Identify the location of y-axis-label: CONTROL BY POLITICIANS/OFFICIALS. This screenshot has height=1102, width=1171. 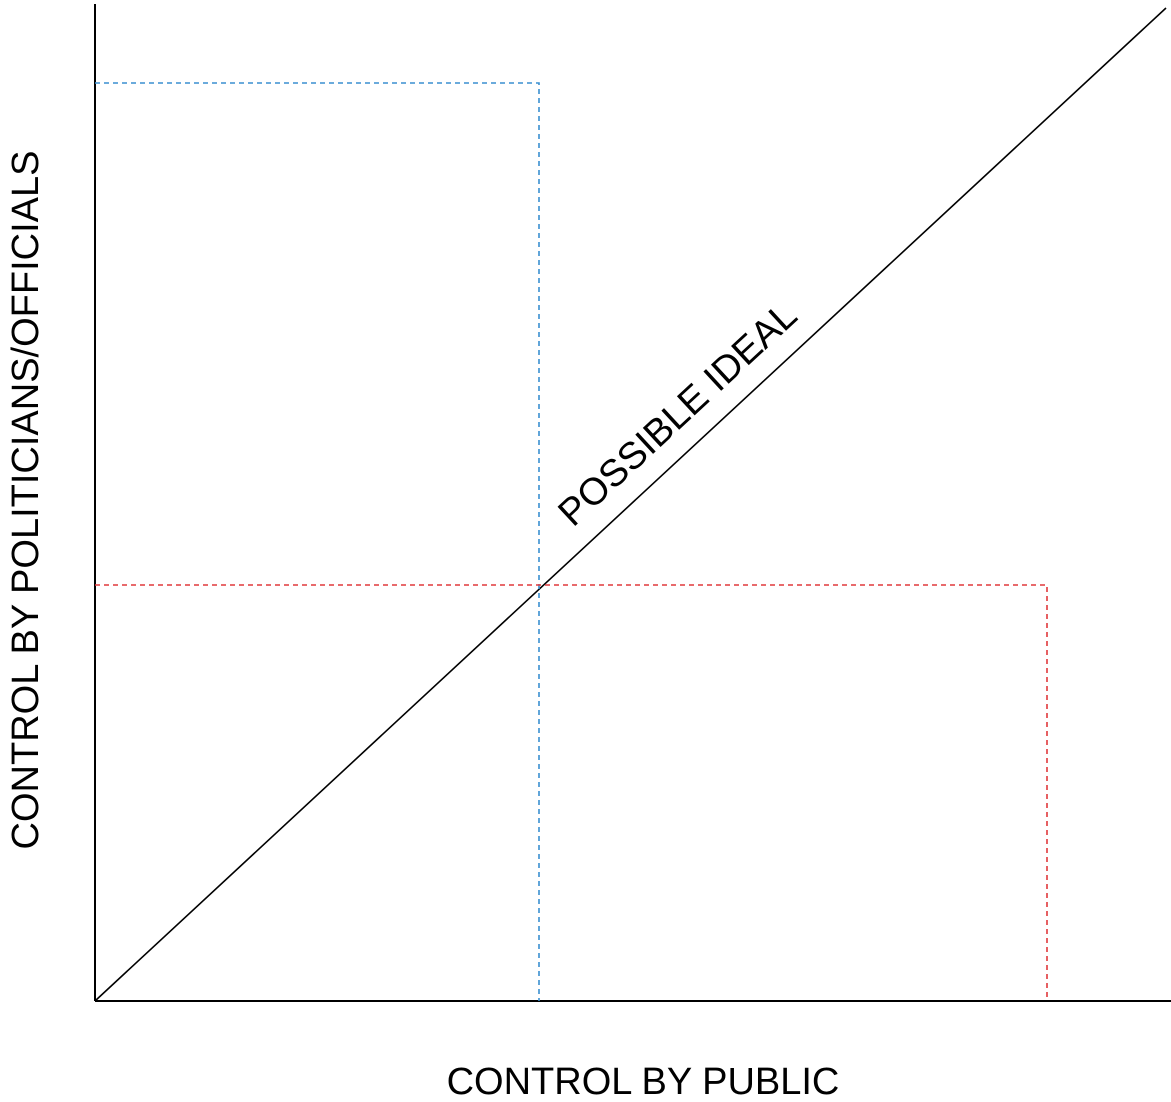
(26, 500).